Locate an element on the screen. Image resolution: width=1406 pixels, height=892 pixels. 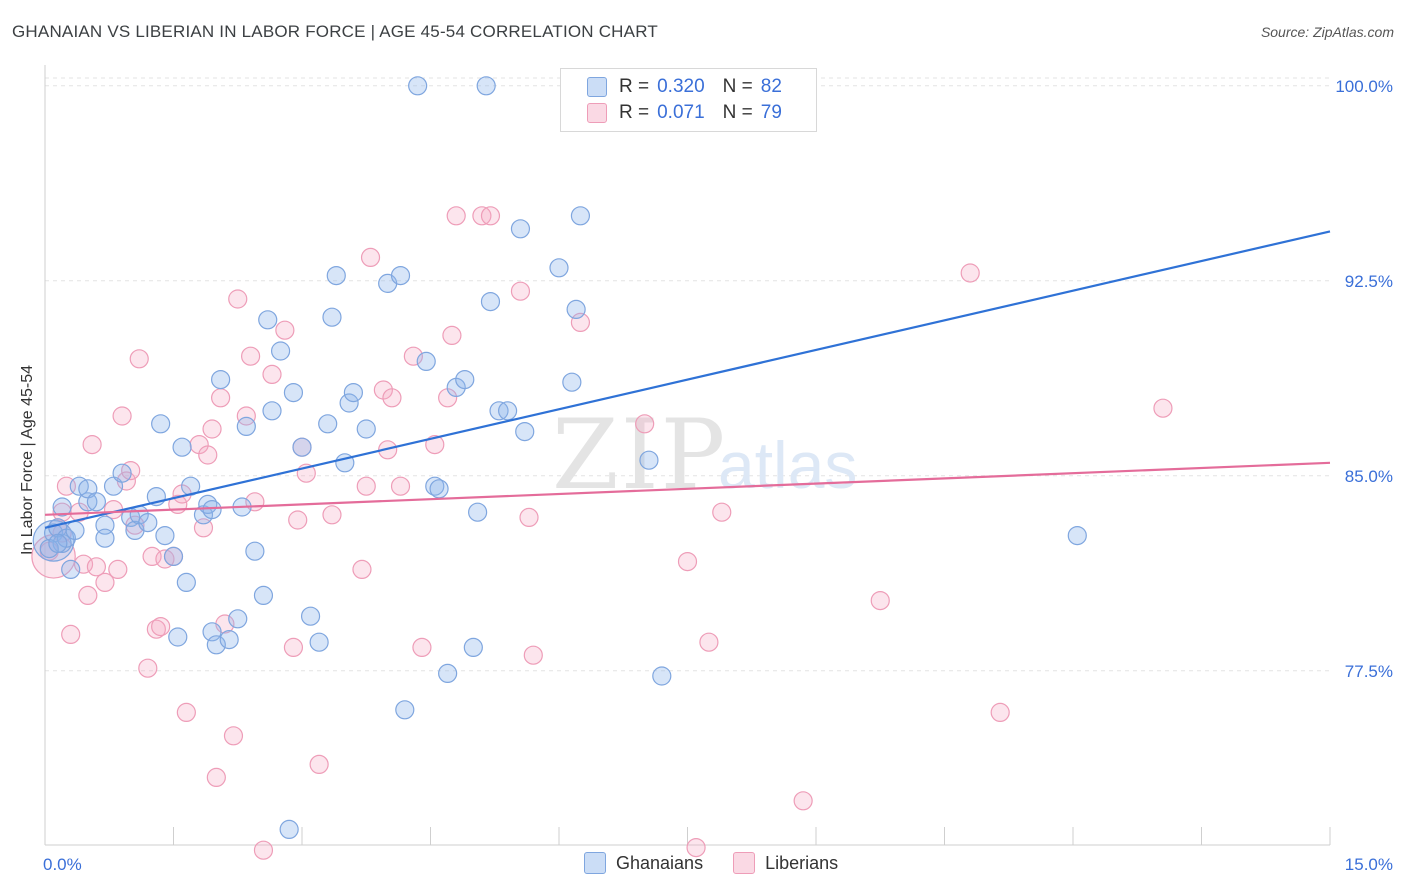
stats-legend: R = 0.320 N = 82 R = 0.071 N = 79 is located at coordinates (688, 100).